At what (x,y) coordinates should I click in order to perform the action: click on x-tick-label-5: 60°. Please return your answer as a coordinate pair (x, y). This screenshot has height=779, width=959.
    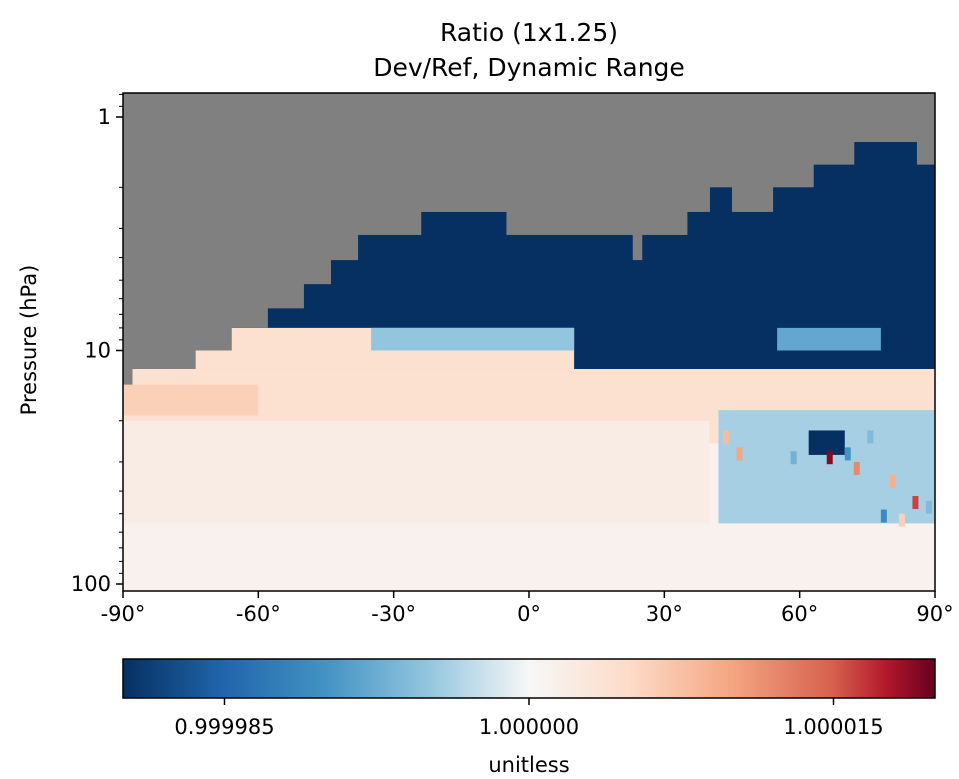
    Looking at the image, I should click on (799, 614).